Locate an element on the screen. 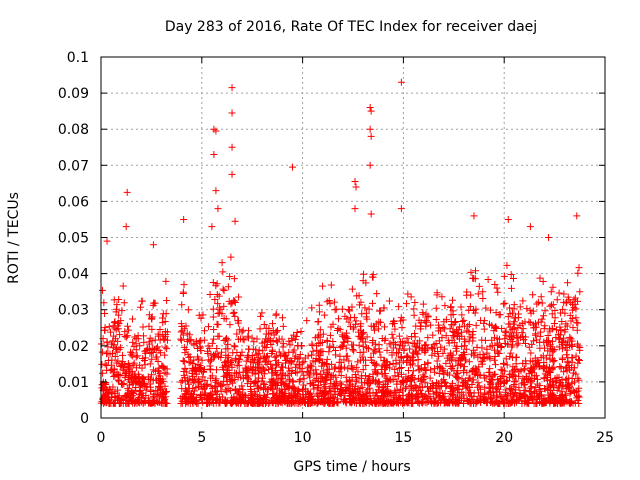 This screenshot has width=640, height=480. y-tick-label: 0.03 is located at coordinates (73, 311).